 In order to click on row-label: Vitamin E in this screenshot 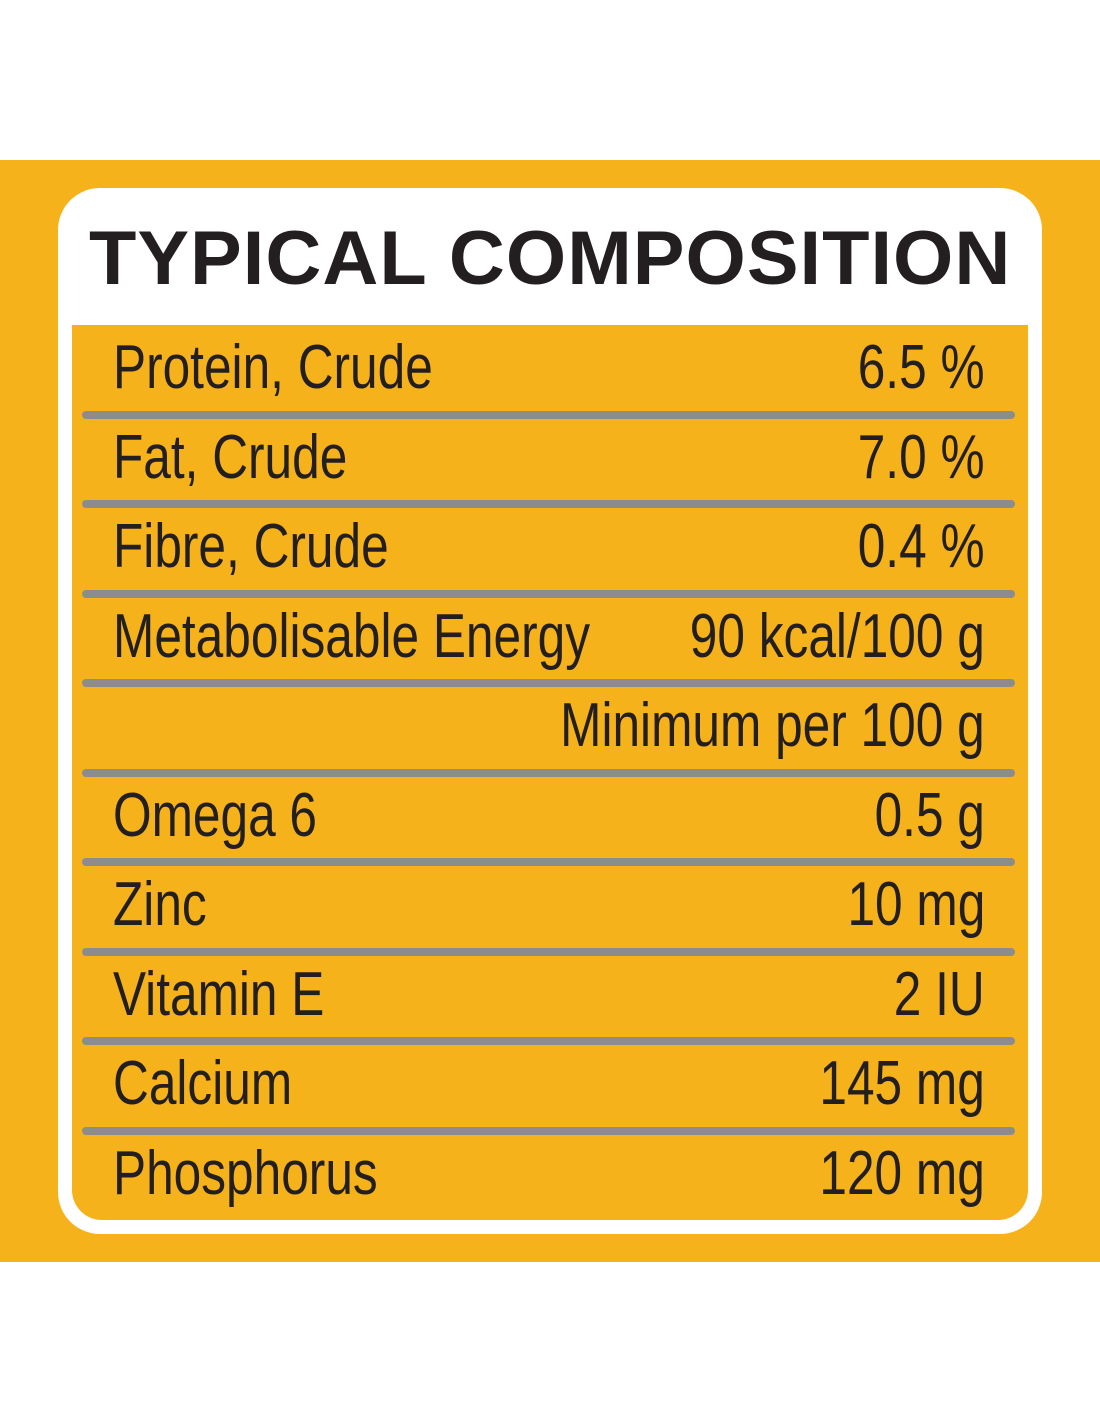, I will do `click(219, 994)`.